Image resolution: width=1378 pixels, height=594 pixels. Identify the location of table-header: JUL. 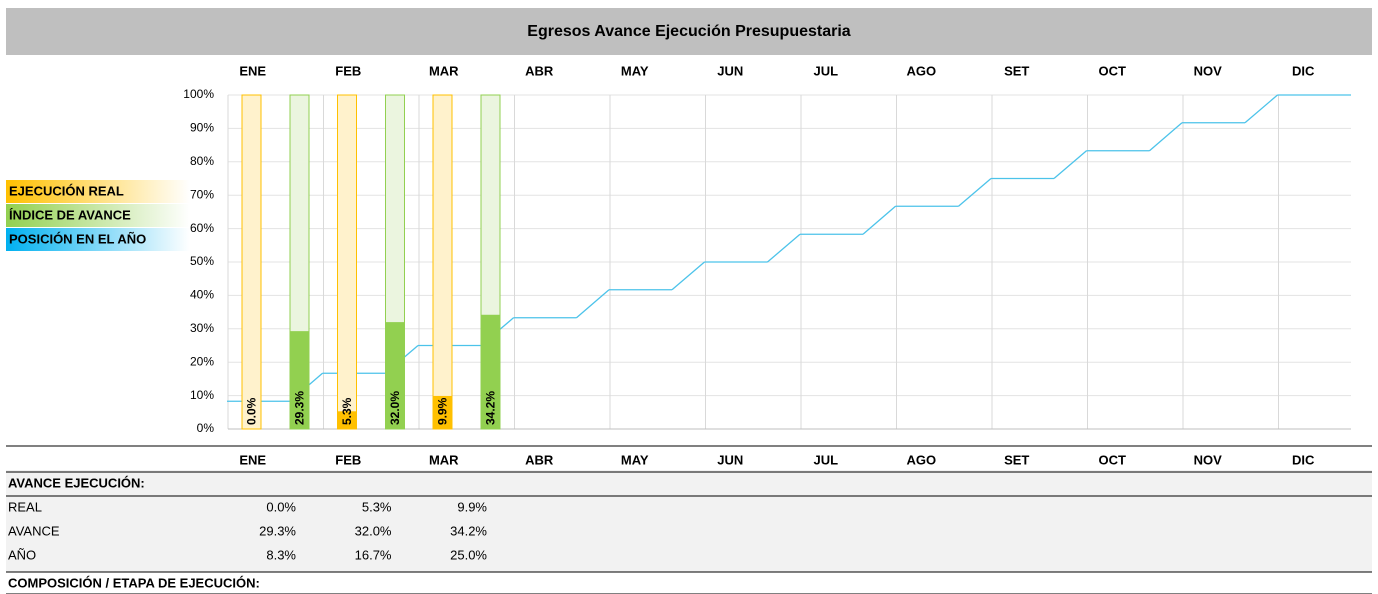
(825, 459).